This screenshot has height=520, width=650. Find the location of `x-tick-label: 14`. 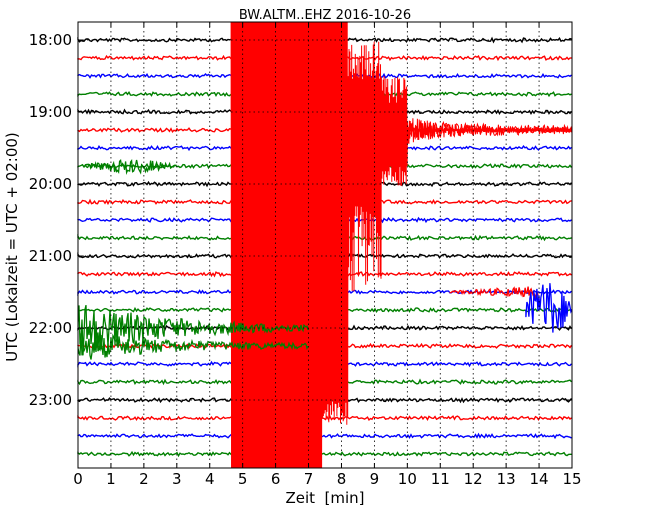

x-tick-label: 14 is located at coordinates (539, 479).